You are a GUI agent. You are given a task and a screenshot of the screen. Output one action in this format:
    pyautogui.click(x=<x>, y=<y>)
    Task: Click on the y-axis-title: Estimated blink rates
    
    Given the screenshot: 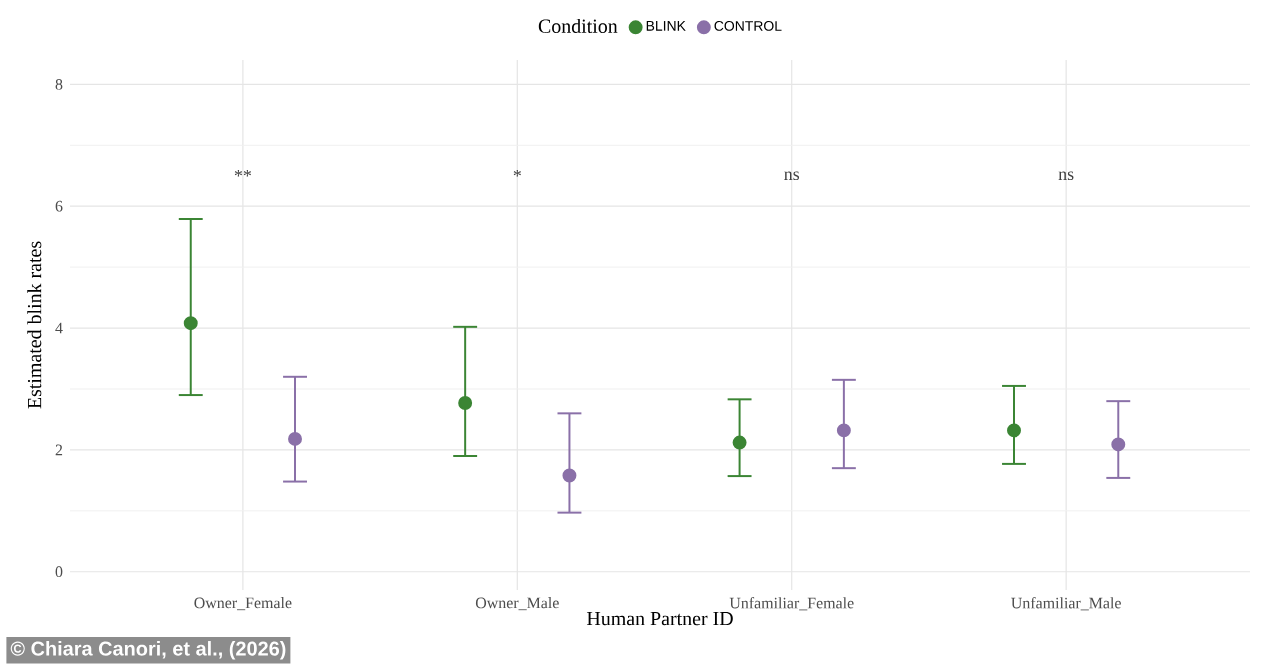 What is the action you would take?
    pyautogui.click(x=34, y=325)
    